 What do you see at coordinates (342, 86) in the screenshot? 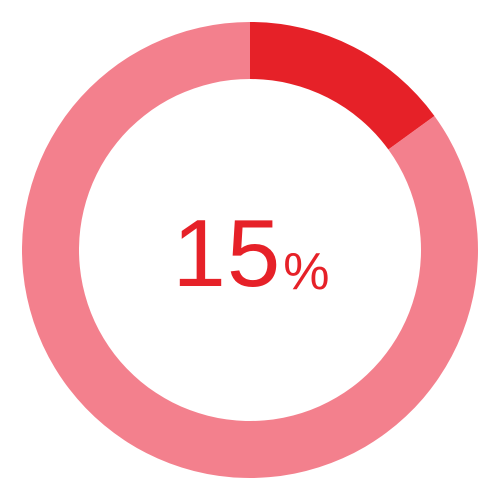
I see `donut-slice-value` at bounding box center [342, 86].